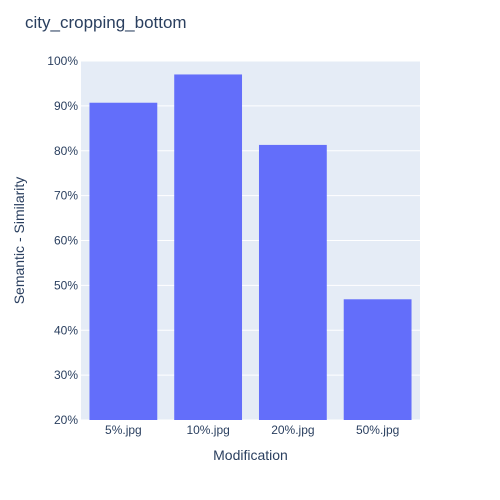 The height and width of the screenshot is (500, 500). What do you see at coordinates (66, 151) in the screenshot?
I see `y-tick-label: 80%` at bounding box center [66, 151].